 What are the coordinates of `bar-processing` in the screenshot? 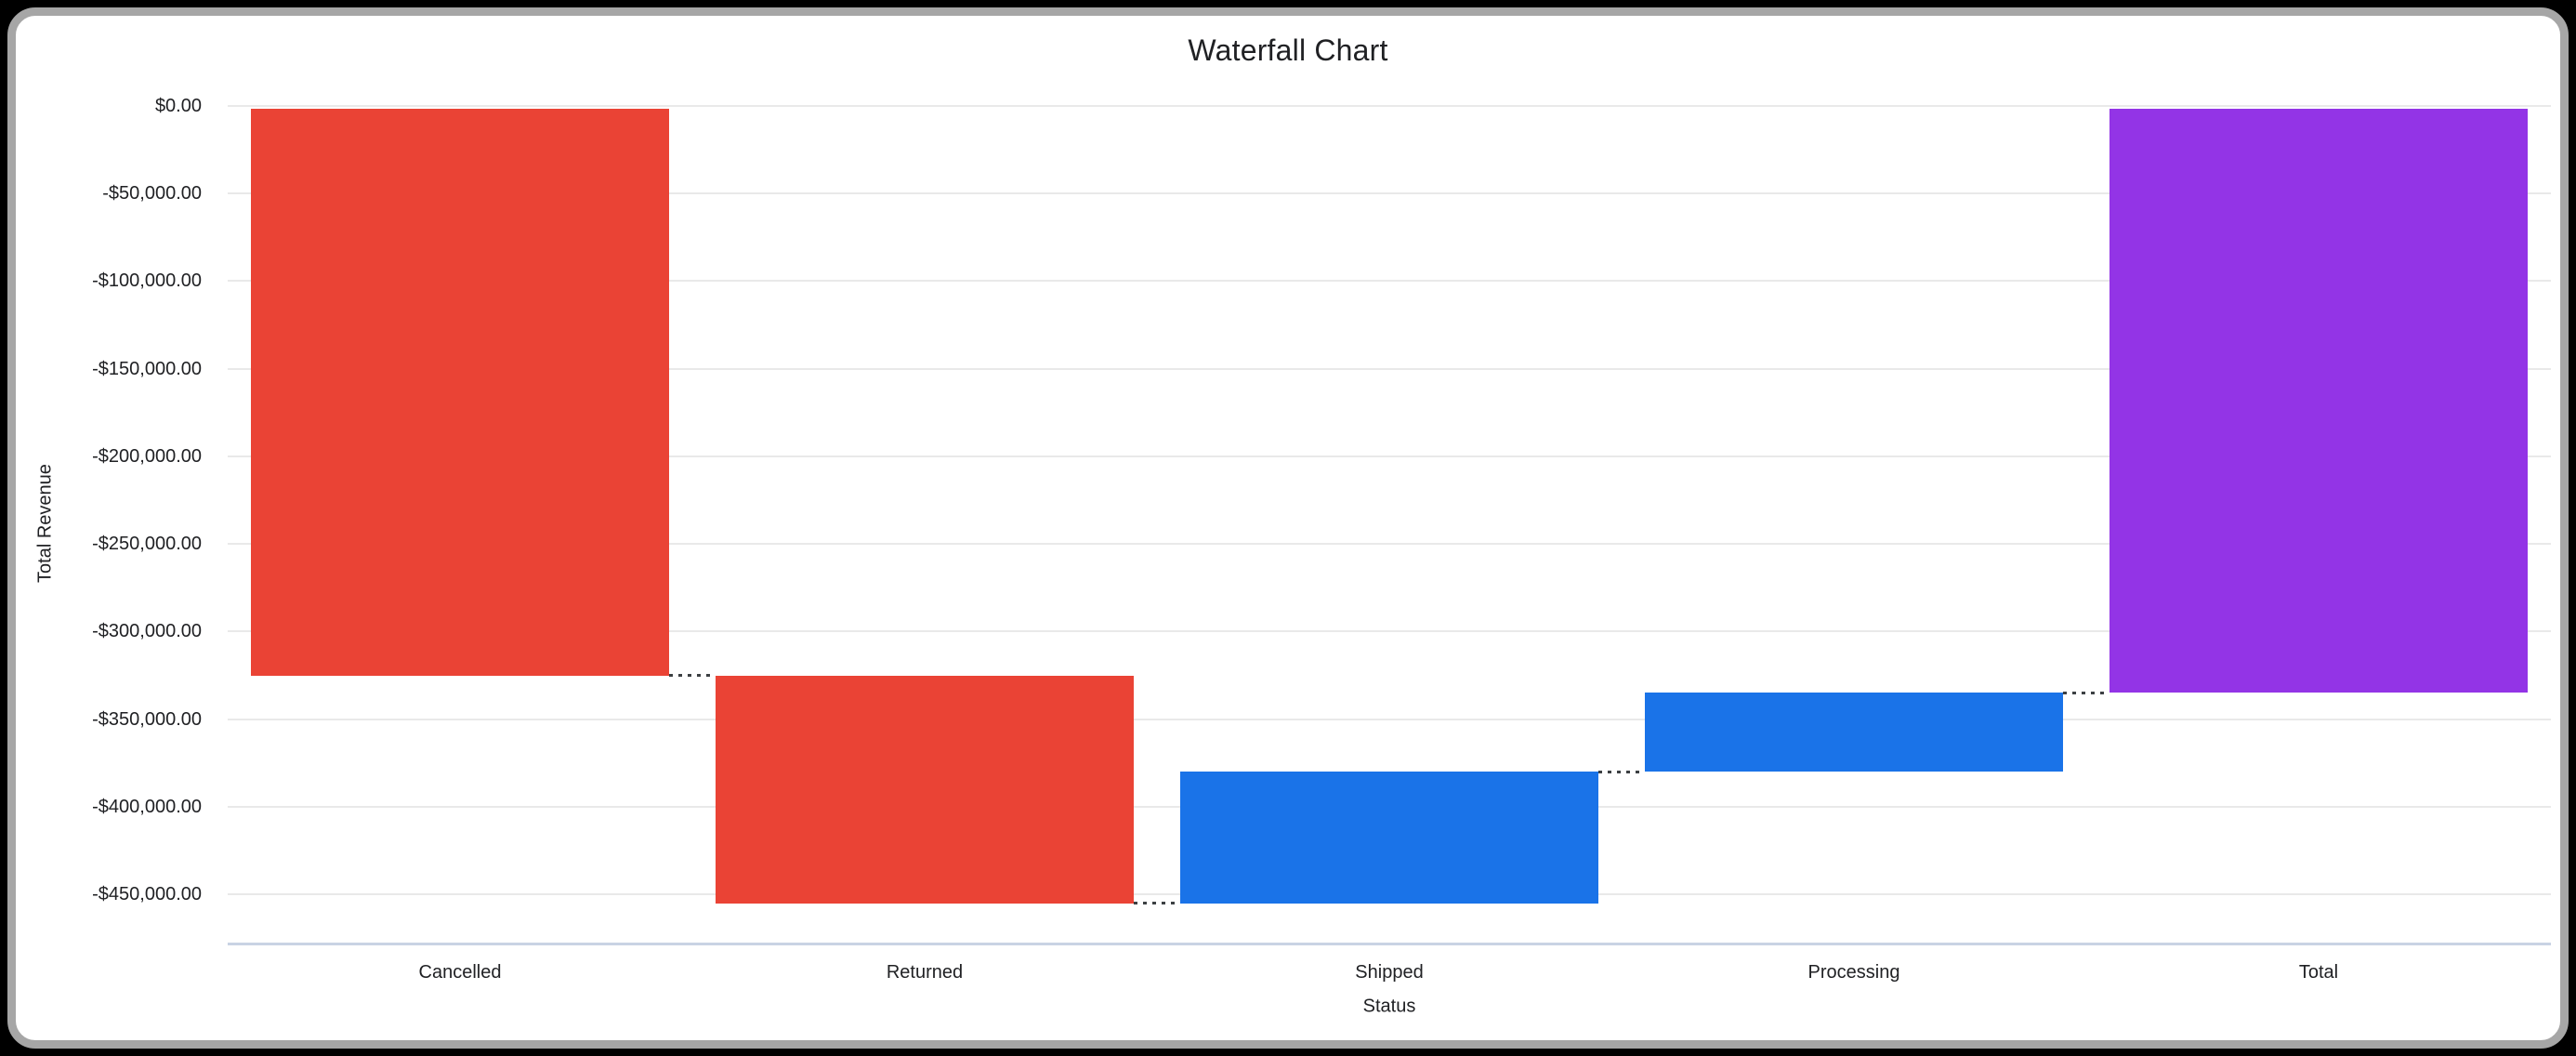 It's located at (1854, 732).